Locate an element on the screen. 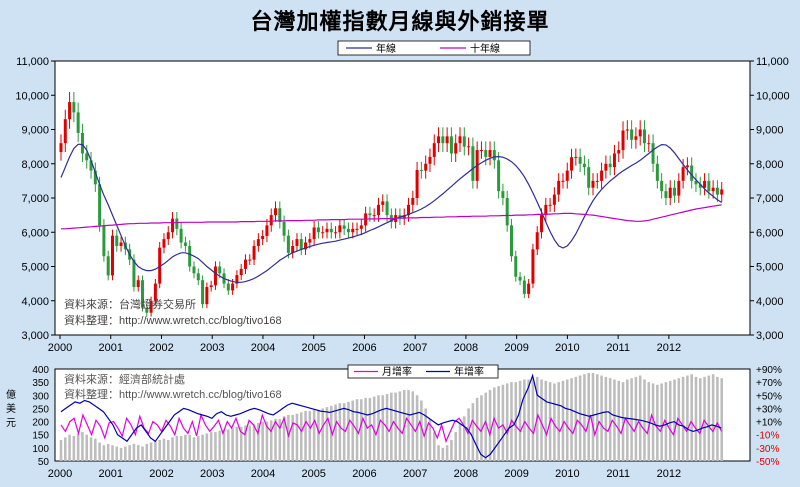 This screenshot has height=487, width=800. x-tick-top-chart: 2008 is located at coordinates (466, 348).